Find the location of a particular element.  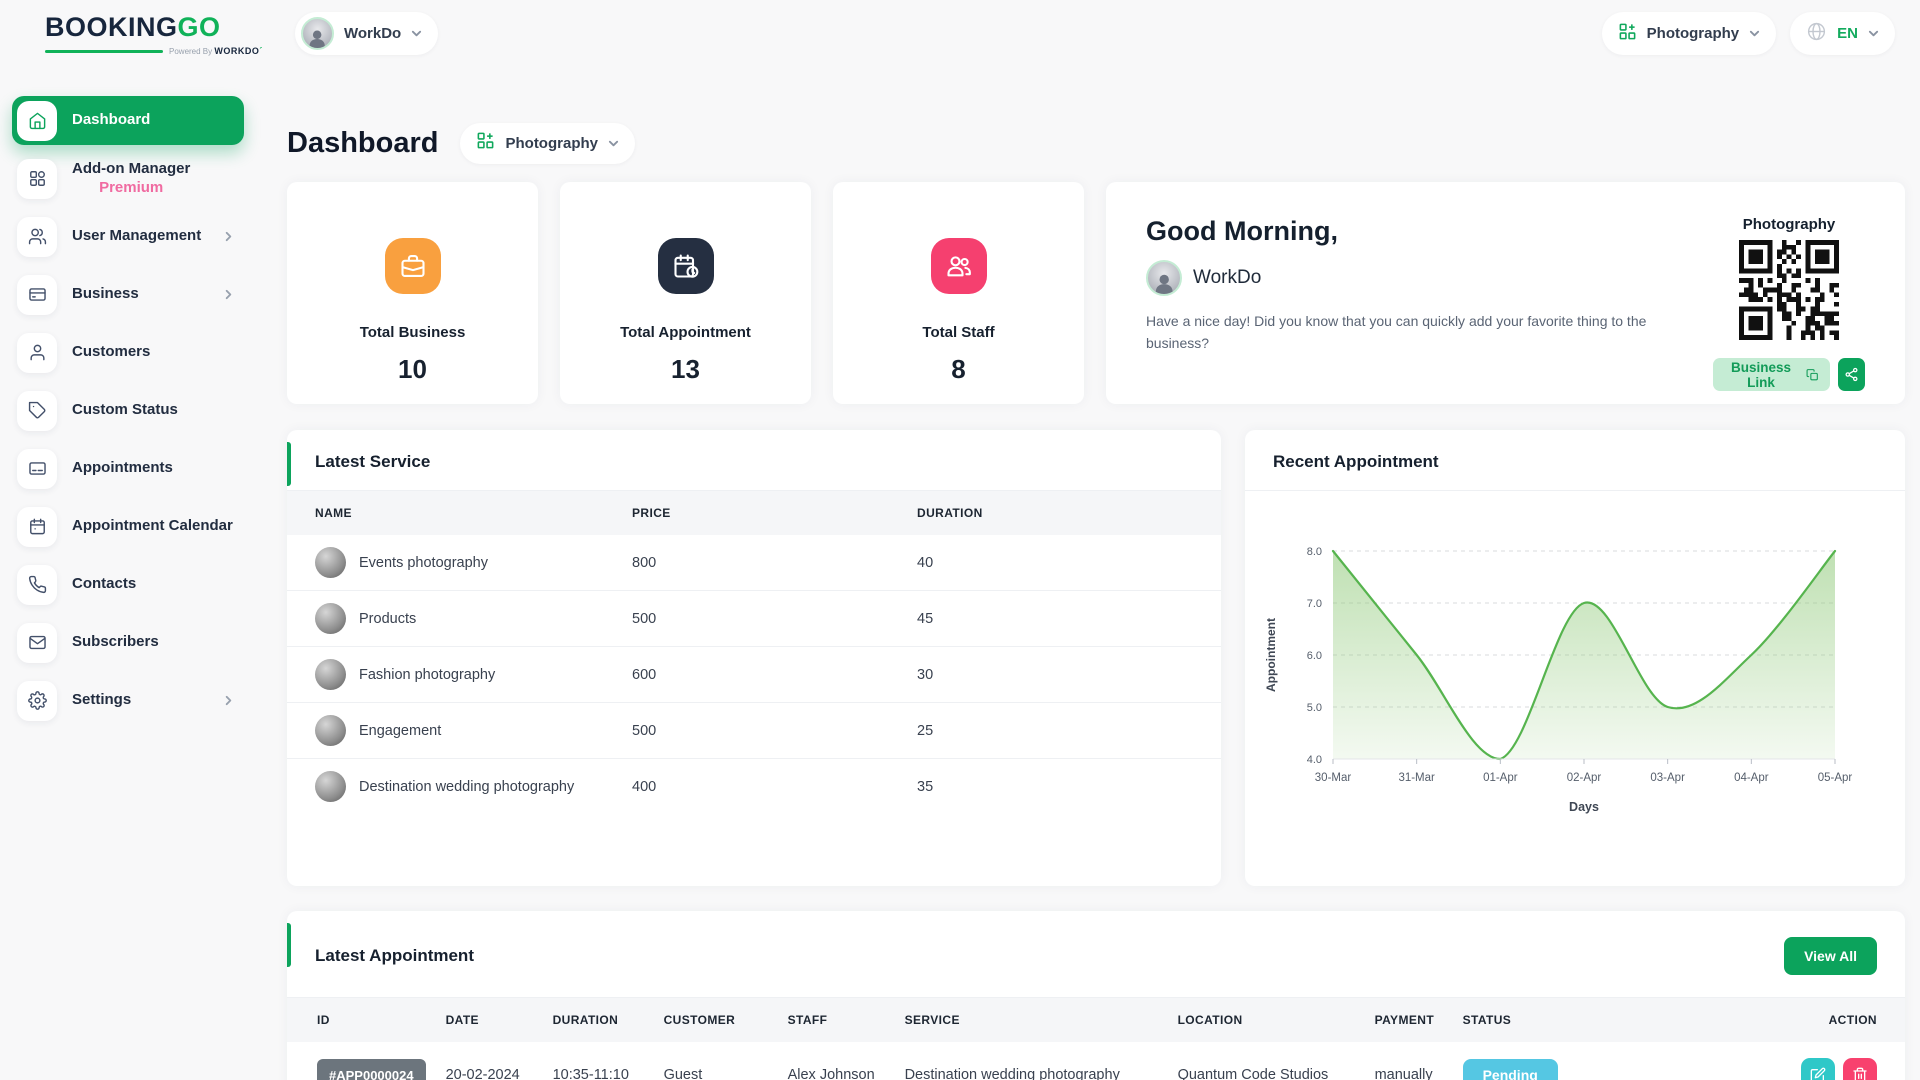

stat-value: 8 is located at coordinates (958, 369).